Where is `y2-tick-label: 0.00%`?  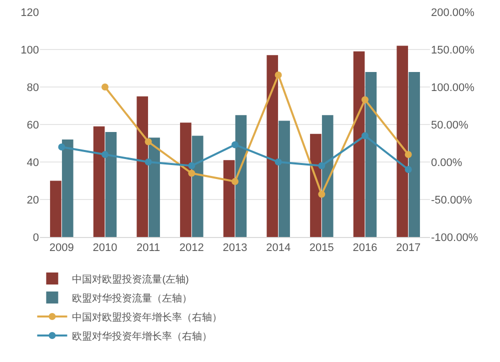 y2-tick-label: 0.00% is located at coordinates (446, 162).